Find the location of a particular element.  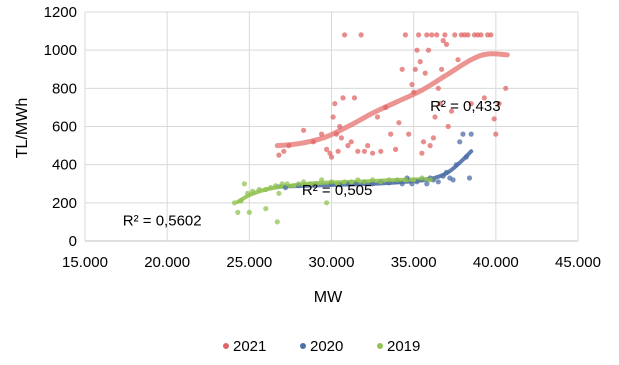

legend: 2021 2020 2019 is located at coordinates (321, 346).